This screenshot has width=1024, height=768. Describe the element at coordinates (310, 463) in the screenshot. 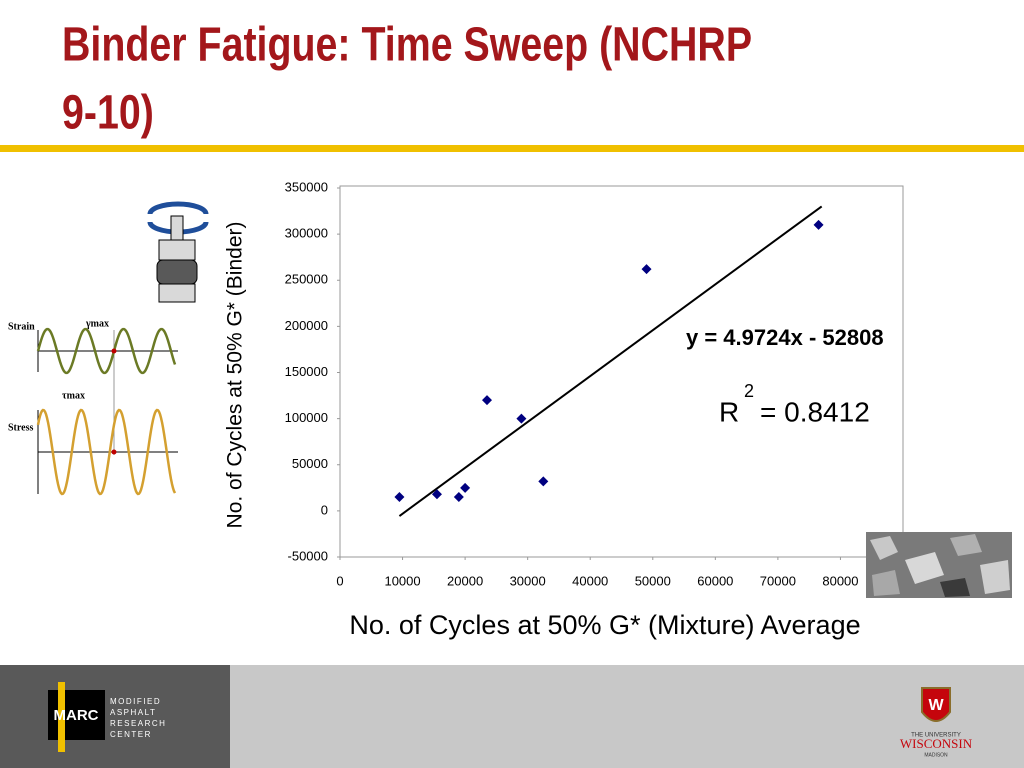

I see `y-tick-label: 50000` at that location.